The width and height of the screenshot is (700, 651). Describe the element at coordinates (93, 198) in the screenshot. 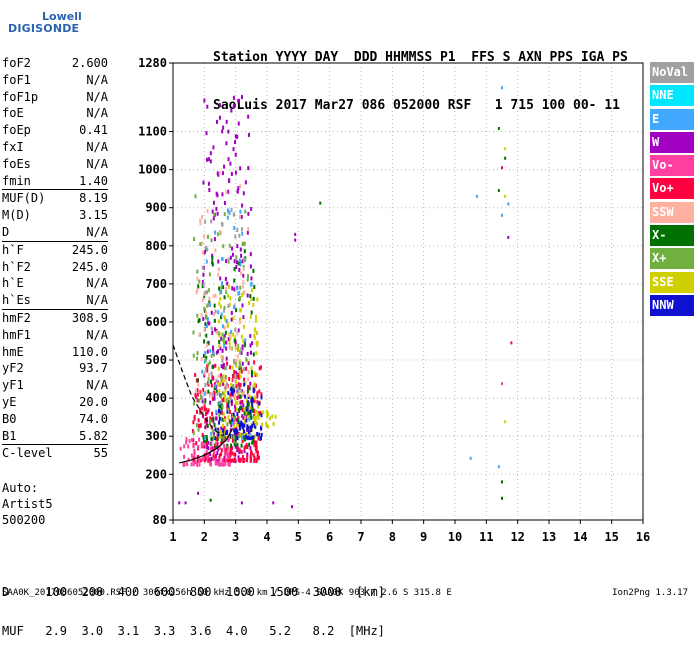

I see `param-value: 8.19` at that location.